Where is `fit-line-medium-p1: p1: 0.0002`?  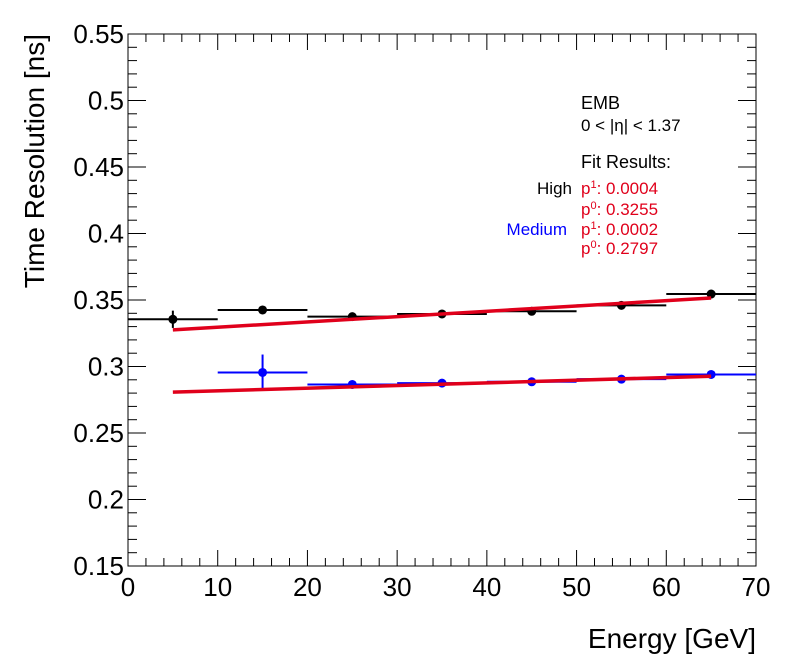 fit-line-medium-p1: p1: 0.0002 is located at coordinates (619, 229).